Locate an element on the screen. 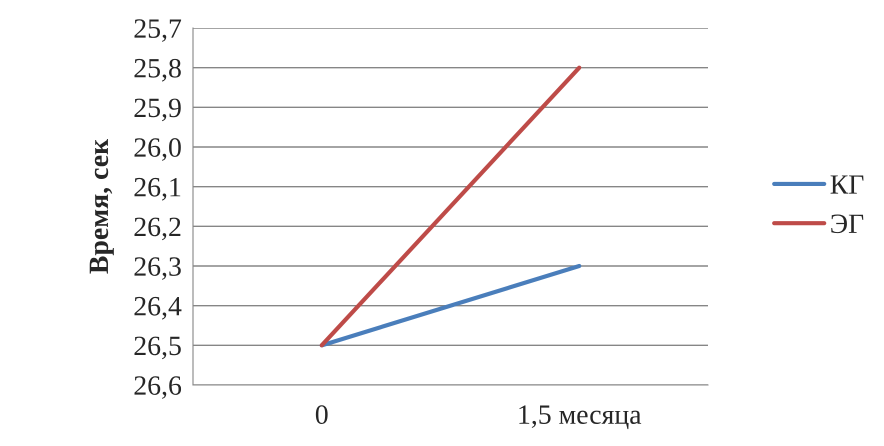  legend-label: КГ is located at coordinates (847, 184).